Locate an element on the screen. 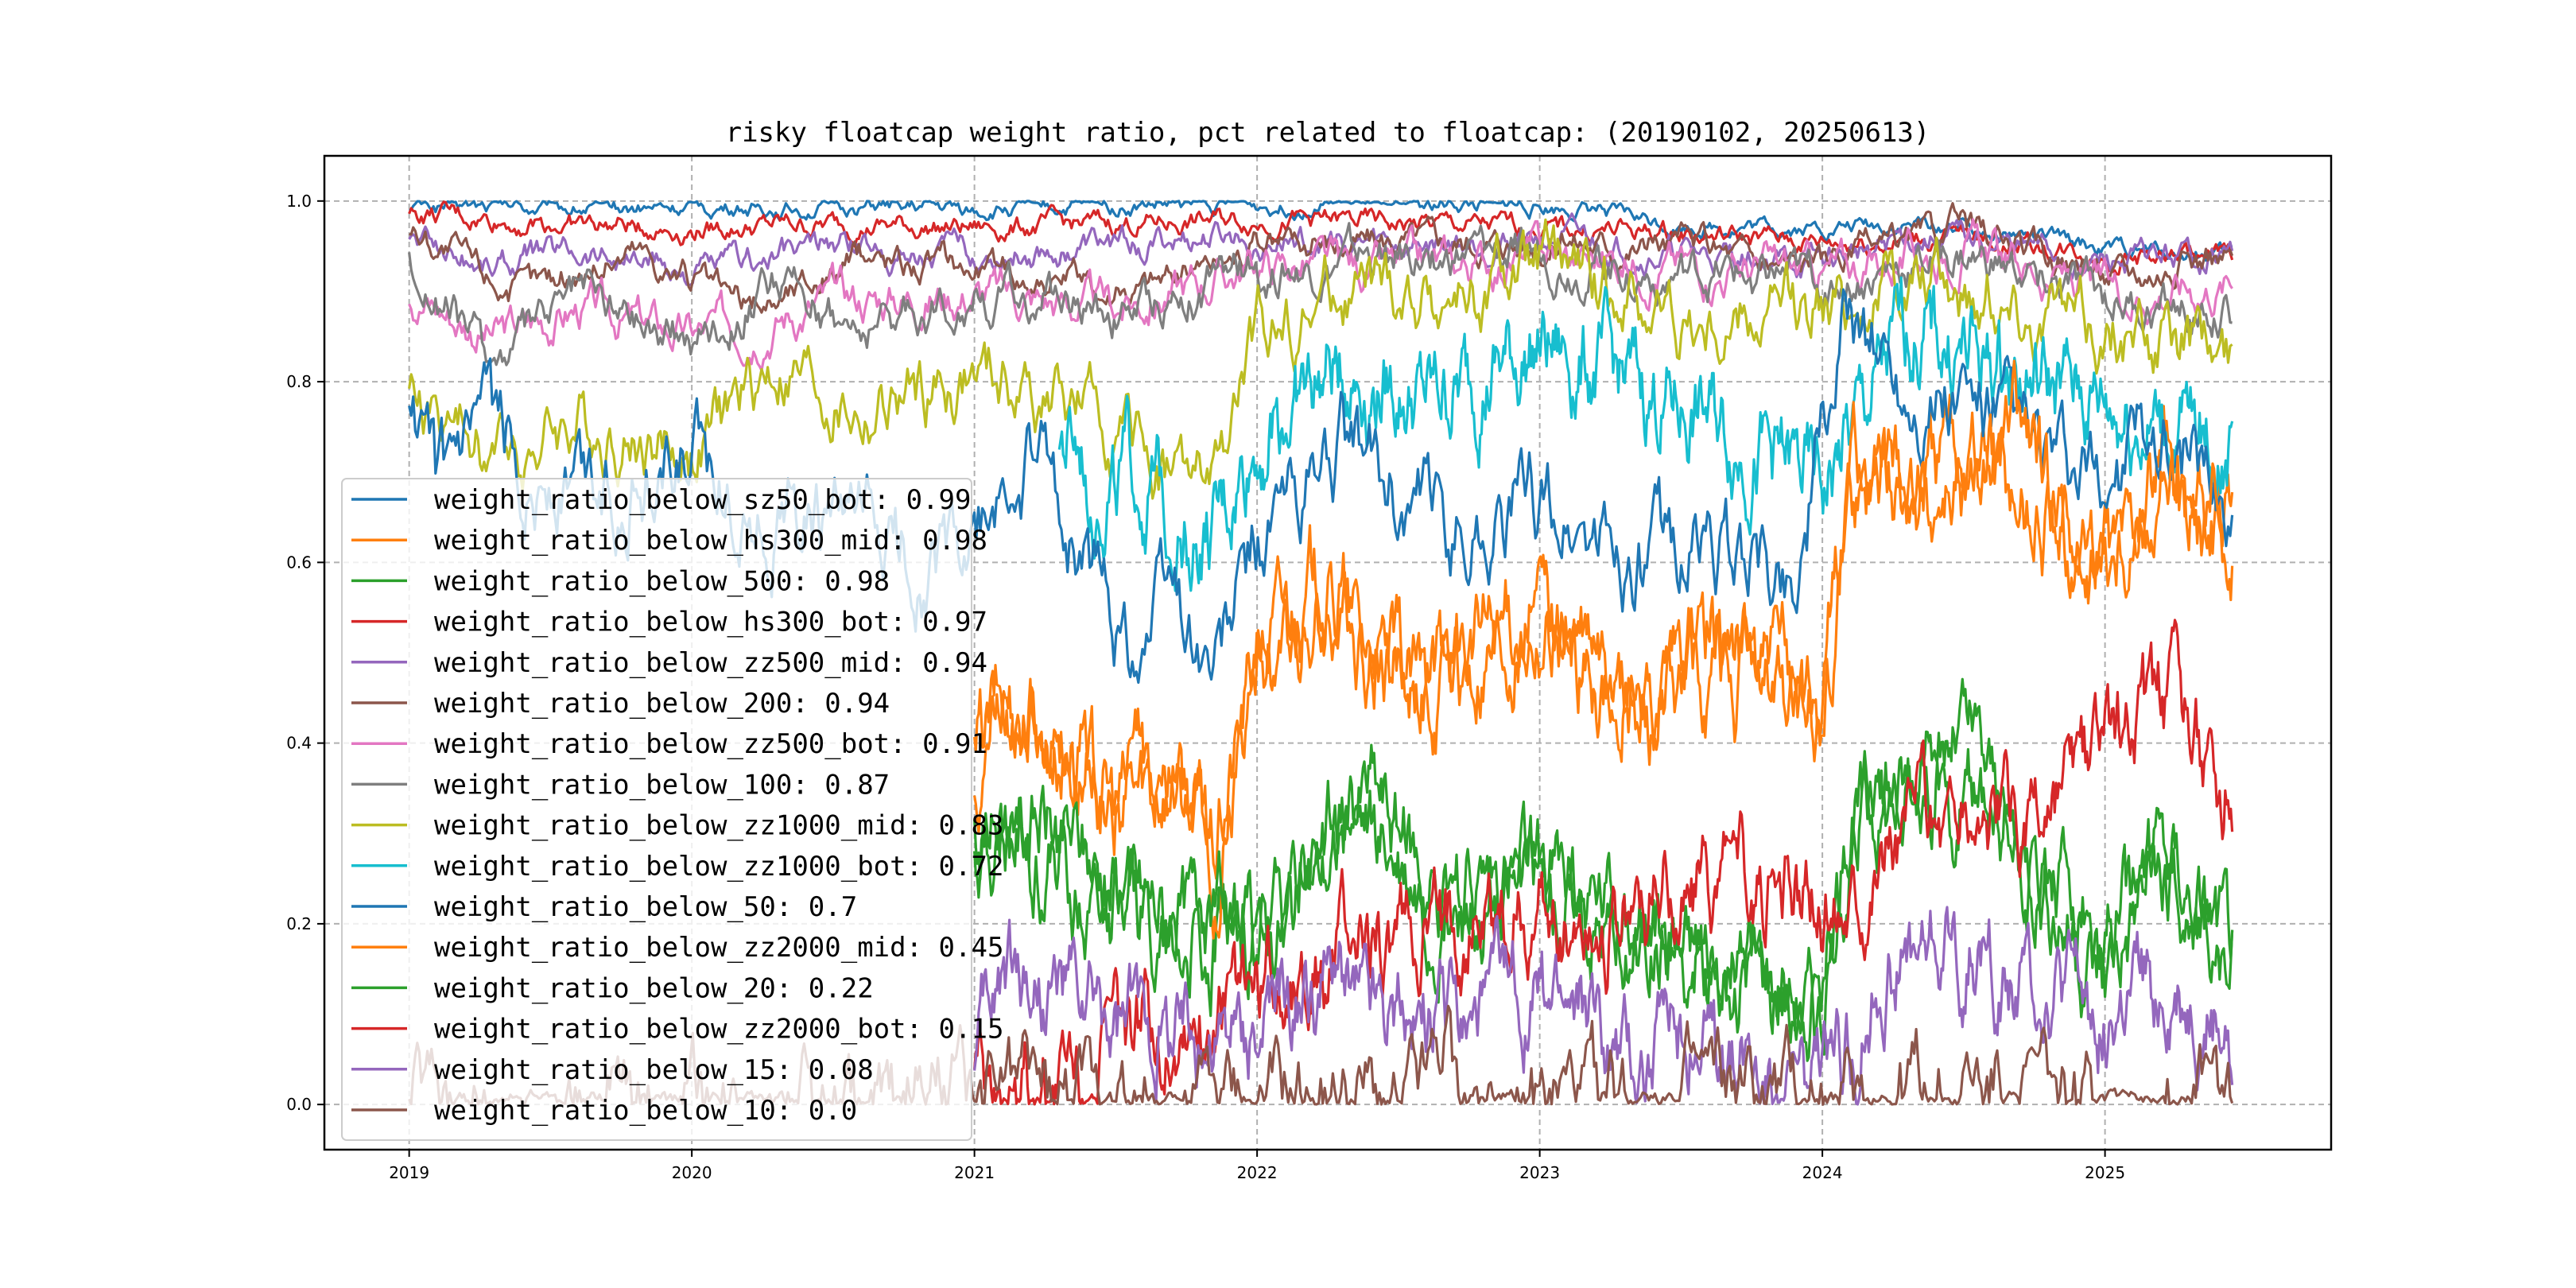 Image resolution: width=2576 pixels, height=1288 pixels. legend-entry: weight_ratio_below_hs300_mid: 0.98 is located at coordinates (710, 541).